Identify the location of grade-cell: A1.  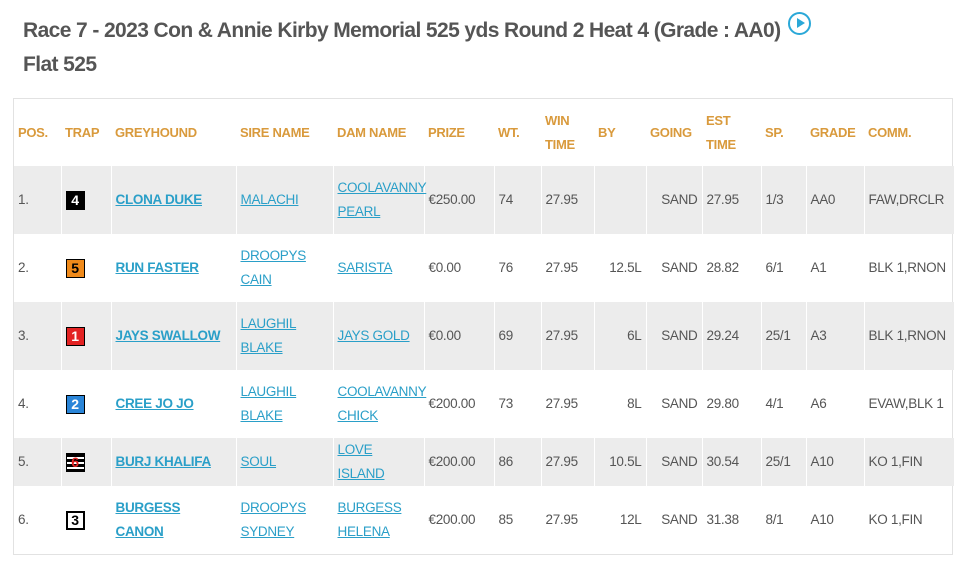
(834, 268).